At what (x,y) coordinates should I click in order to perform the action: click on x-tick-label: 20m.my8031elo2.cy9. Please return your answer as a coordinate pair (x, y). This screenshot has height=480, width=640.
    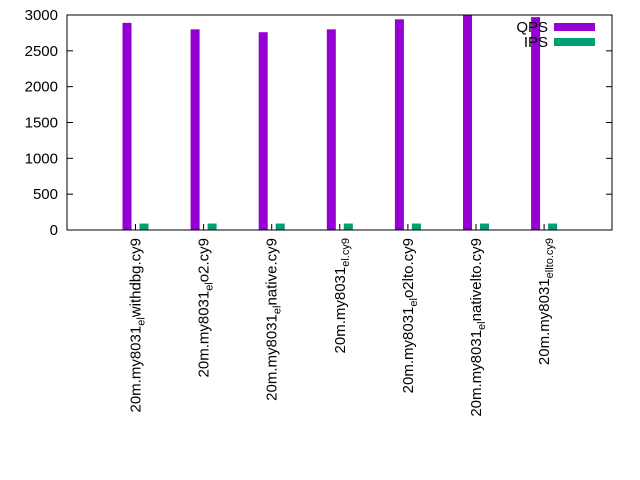
    Looking at the image, I should click on (206, 307).